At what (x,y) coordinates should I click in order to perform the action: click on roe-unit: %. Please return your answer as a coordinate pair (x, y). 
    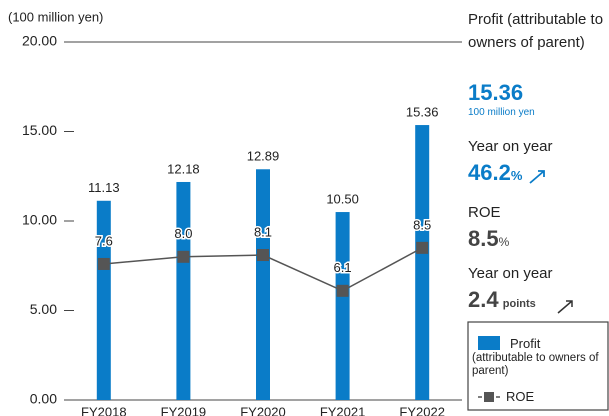
    Looking at the image, I should click on (504, 242).